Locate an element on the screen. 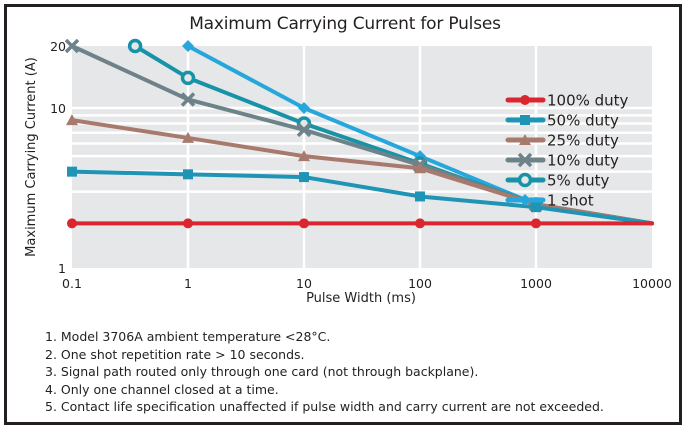 The image size is (690, 437). y-tick-labels: 1 10 20 is located at coordinates (58, 157).